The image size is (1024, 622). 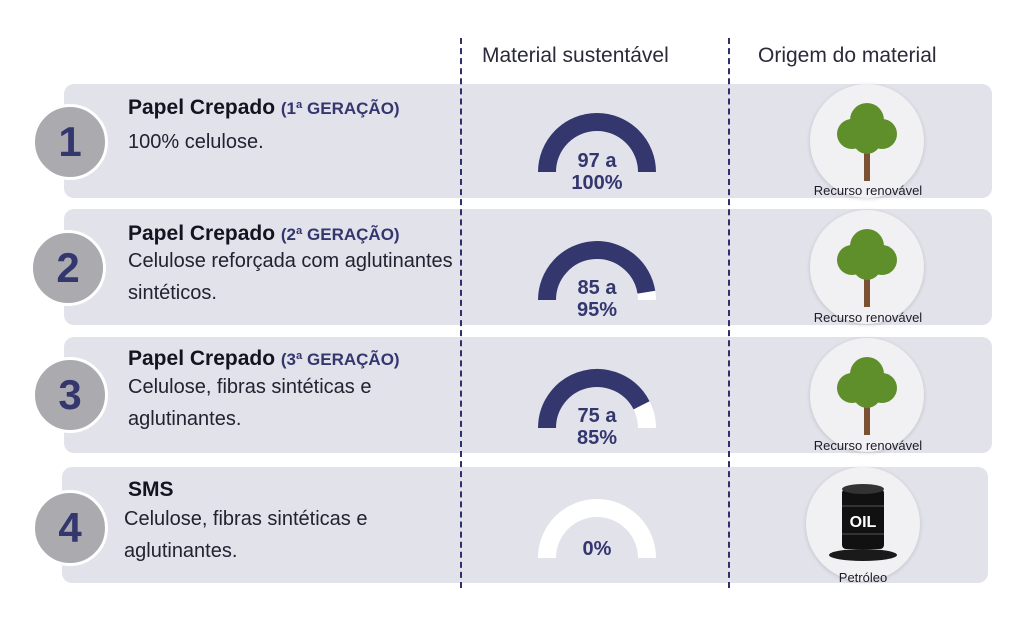 What do you see at coordinates (70, 528) in the screenshot?
I see `row-number-badge: 4` at bounding box center [70, 528].